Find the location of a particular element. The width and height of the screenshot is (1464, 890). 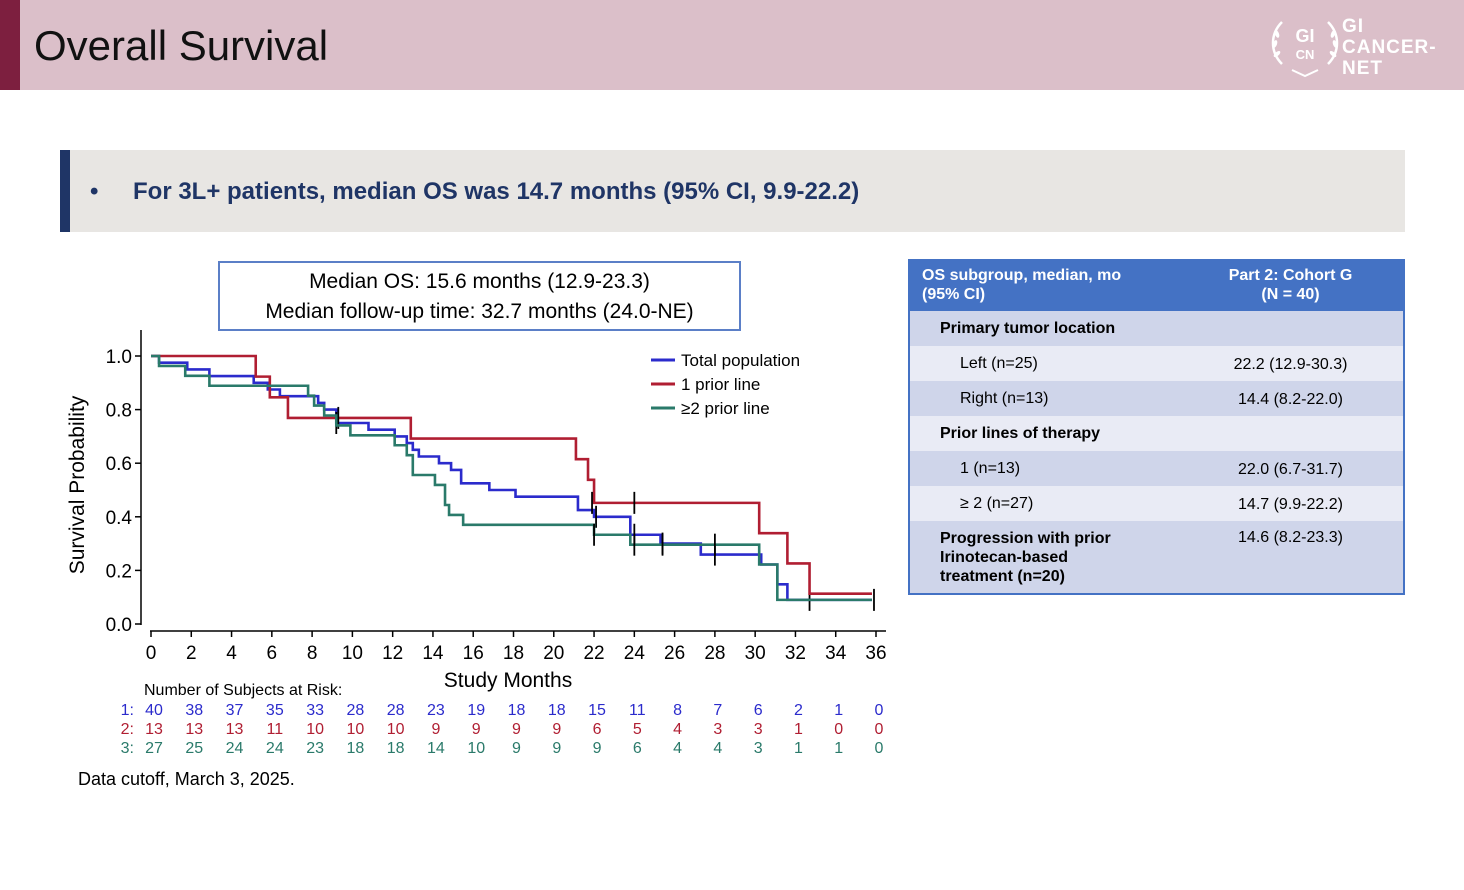

header-cohort-line-2: (N = 40) is located at coordinates (1290, 294).